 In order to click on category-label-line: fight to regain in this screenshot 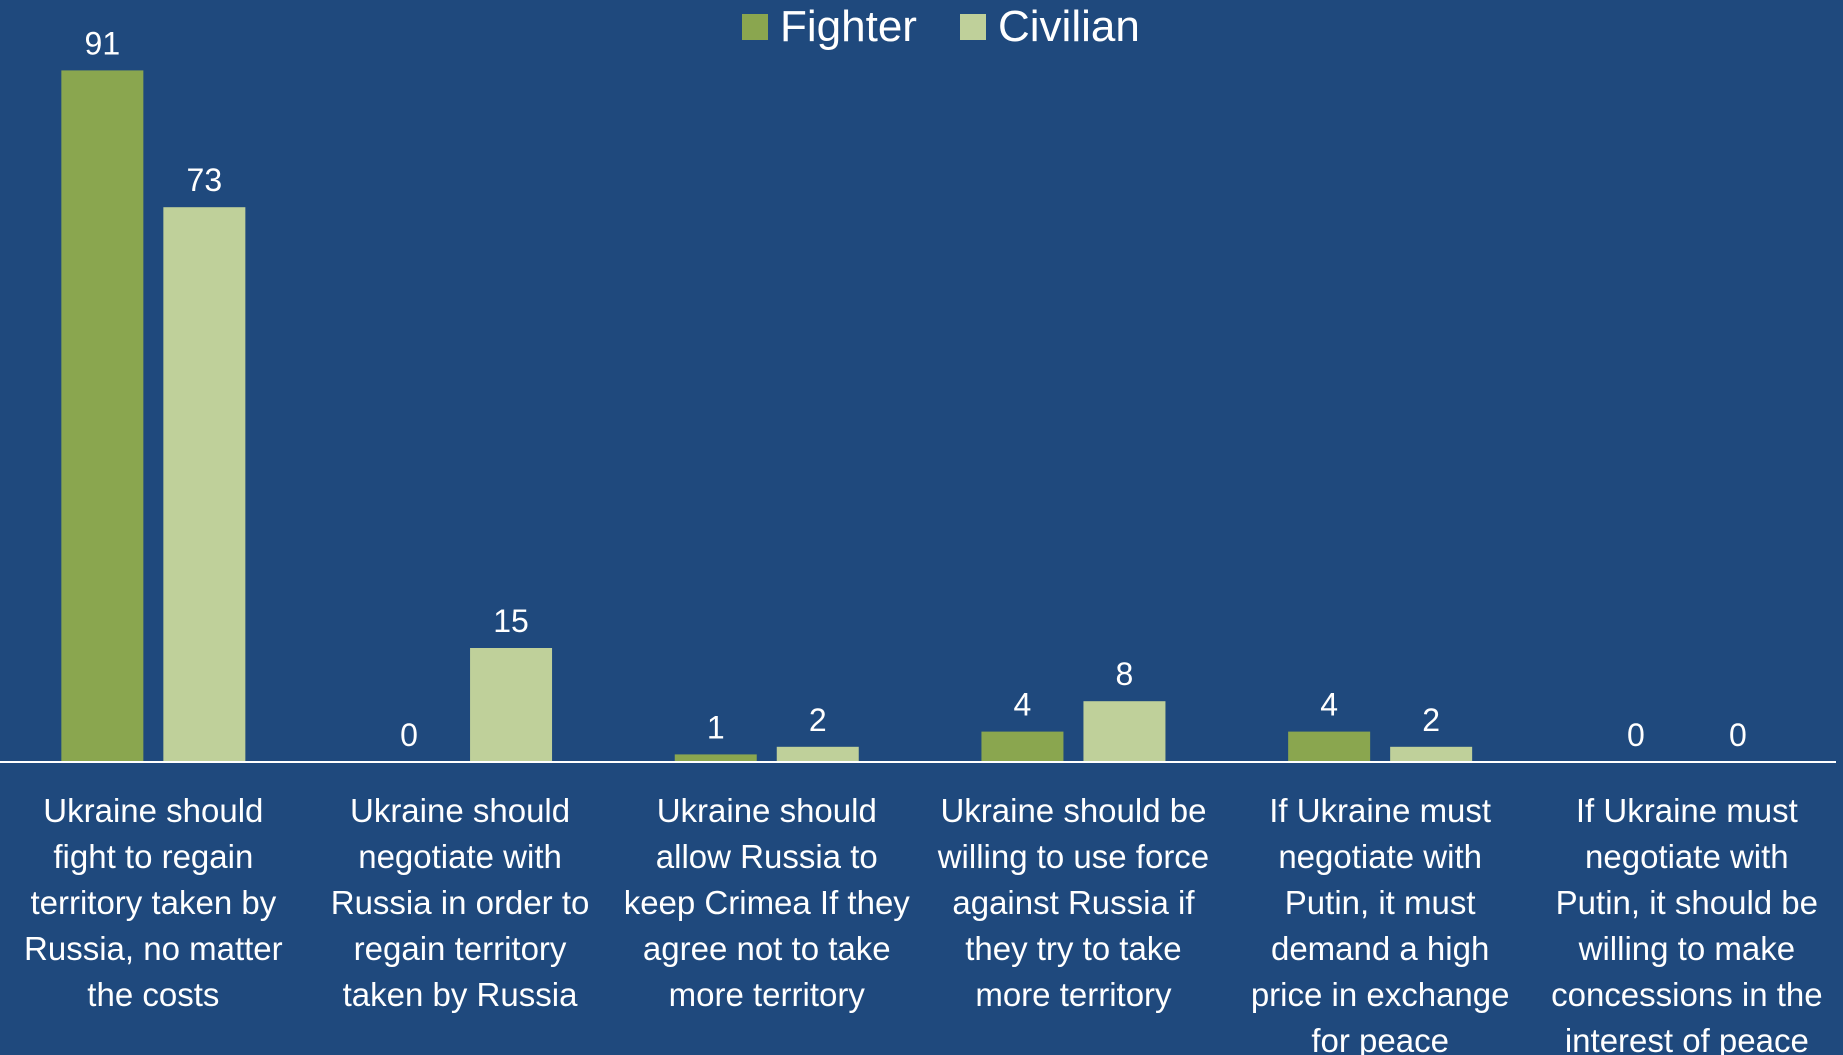, I will do `click(153, 856)`.